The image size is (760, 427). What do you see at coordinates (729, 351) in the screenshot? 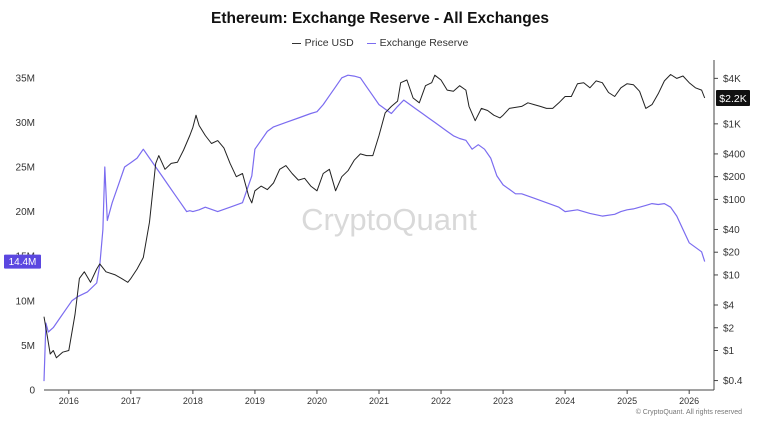
I see `y-right-tick-label: $1` at bounding box center [729, 351].